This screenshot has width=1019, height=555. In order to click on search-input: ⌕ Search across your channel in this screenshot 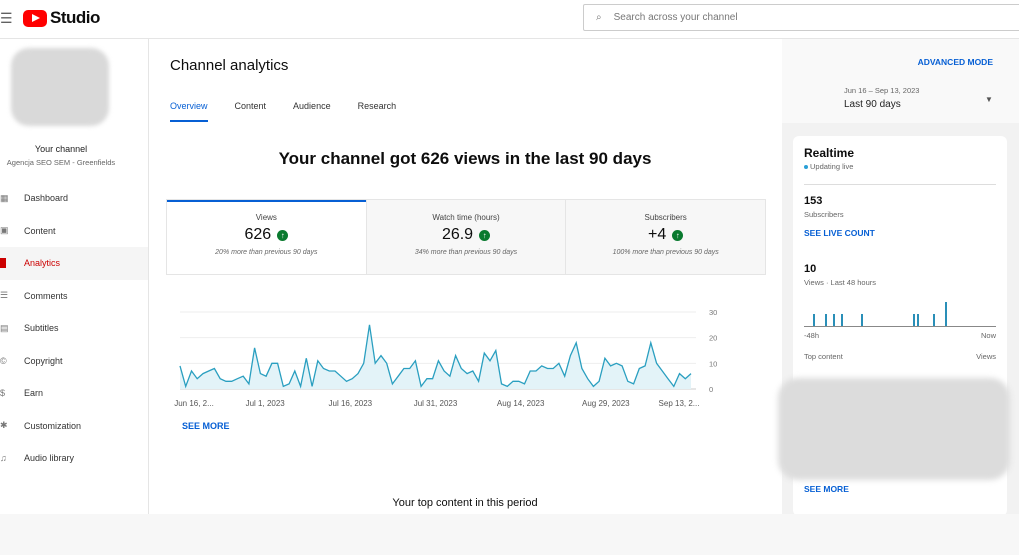, I will do `click(801, 17)`.